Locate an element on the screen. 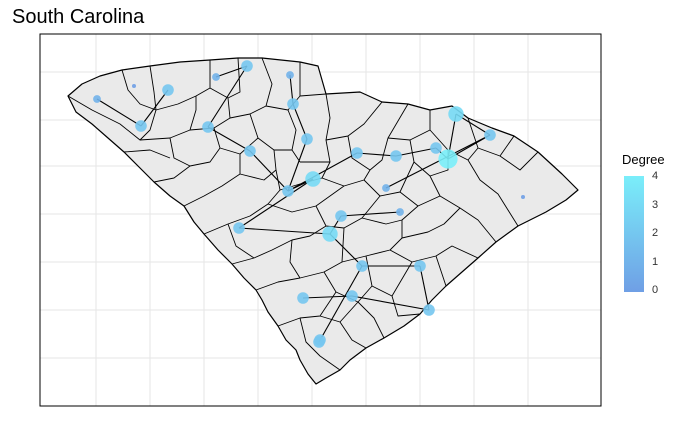 Image resolution: width=700 pixels, height=432 pixels. map-title: South Carolina is located at coordinates (78, 17).